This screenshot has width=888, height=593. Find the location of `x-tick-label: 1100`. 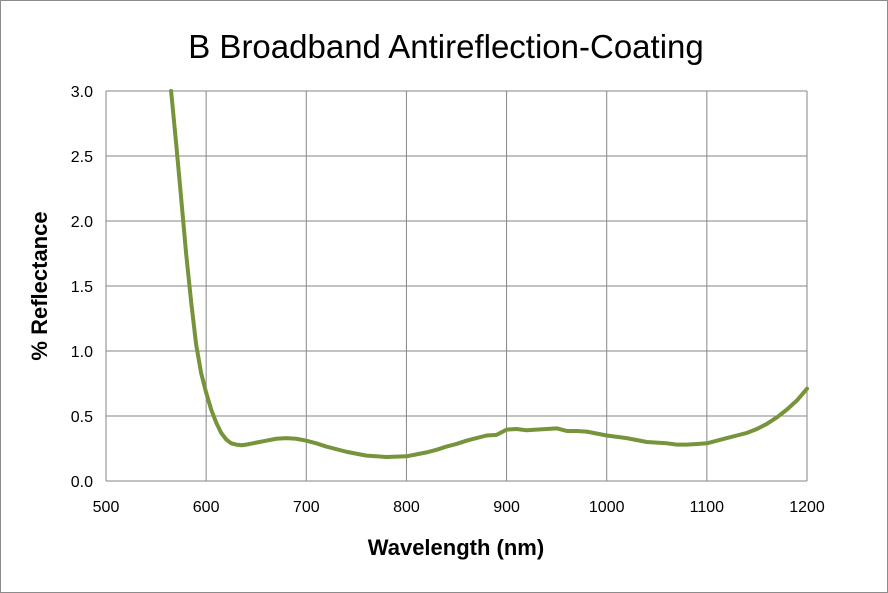

x-tick-label: 1100 is located at coordinates (707, 507).